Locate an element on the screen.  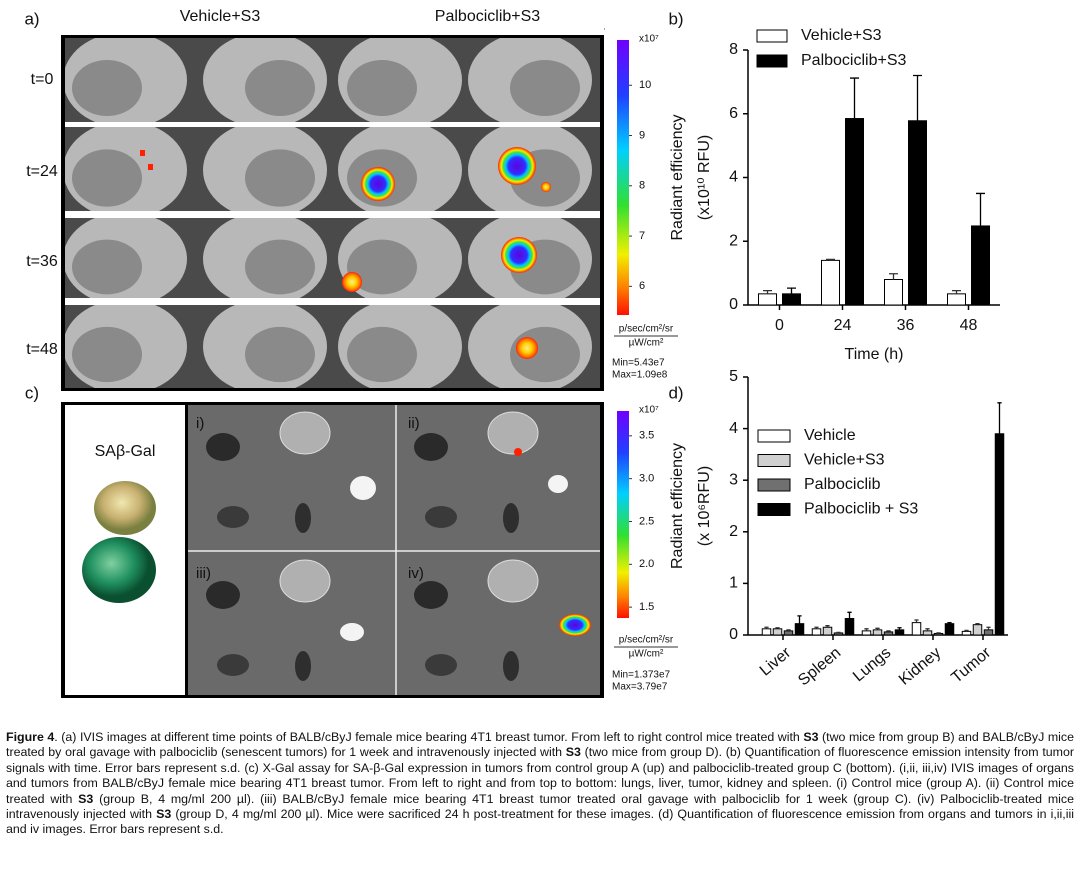
row-label: t=24 is located at coordinates (42, 171).